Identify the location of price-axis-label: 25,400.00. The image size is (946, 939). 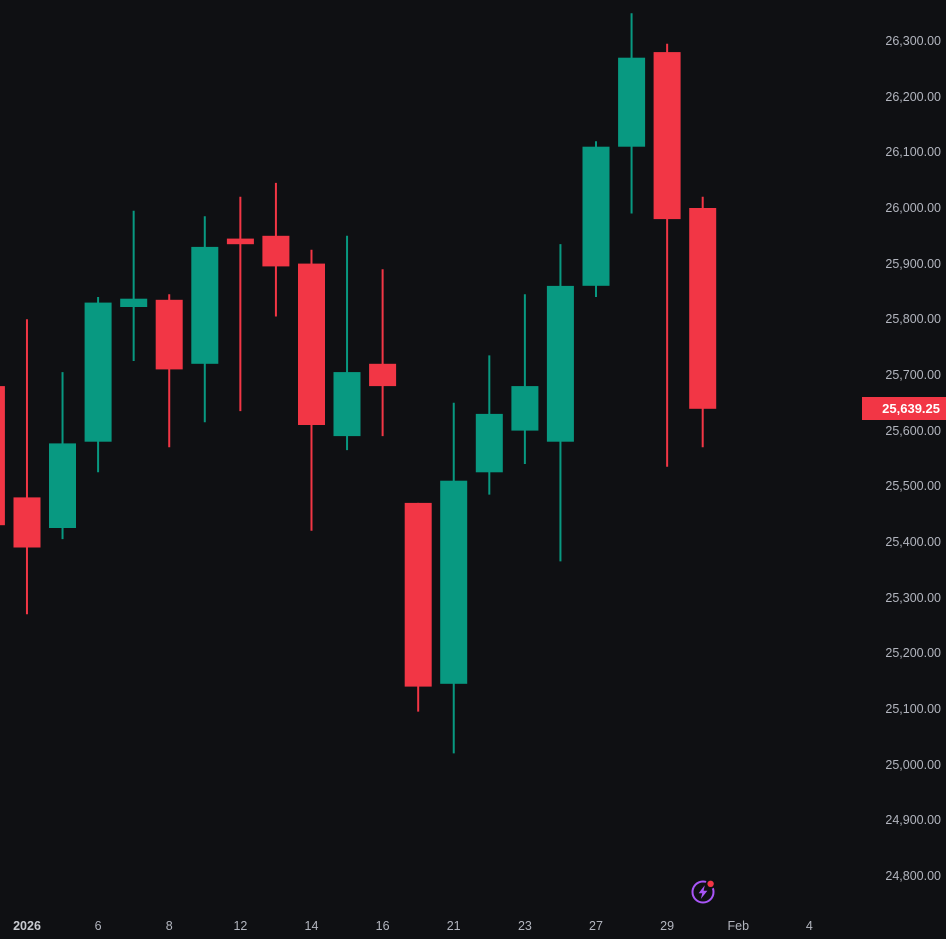
(913, 541).